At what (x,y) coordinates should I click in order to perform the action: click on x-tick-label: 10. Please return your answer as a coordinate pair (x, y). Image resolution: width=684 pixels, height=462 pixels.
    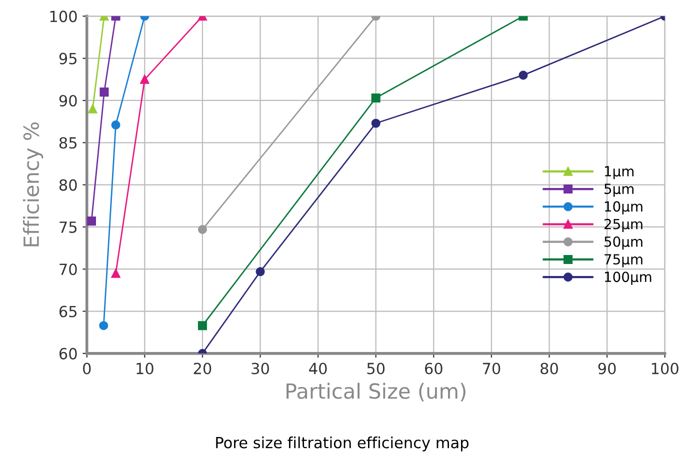
    Looking at the image, I should click on (145, 368).